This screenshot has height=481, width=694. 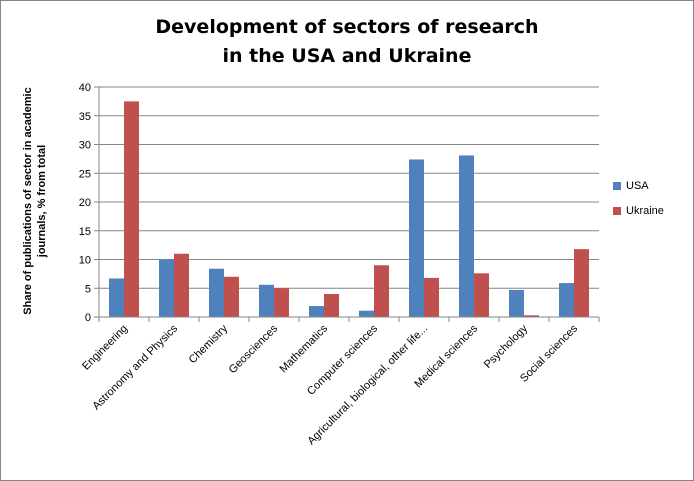 What do you see at coordinates (85, 146) in the screenshot?
I see `y-tick-label: 30` at bounding box center [85, 146].